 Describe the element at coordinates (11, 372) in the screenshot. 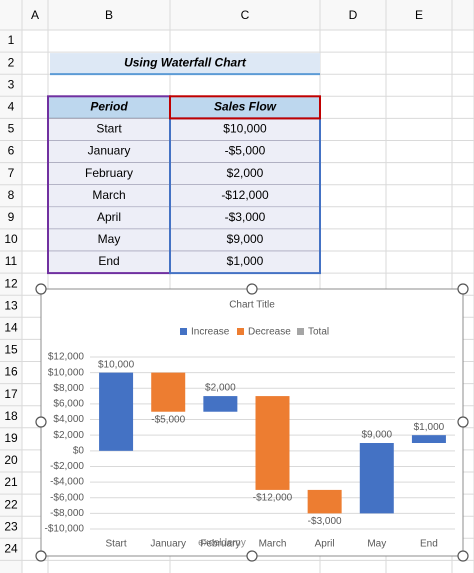

I see `row-header: 16` at that location.